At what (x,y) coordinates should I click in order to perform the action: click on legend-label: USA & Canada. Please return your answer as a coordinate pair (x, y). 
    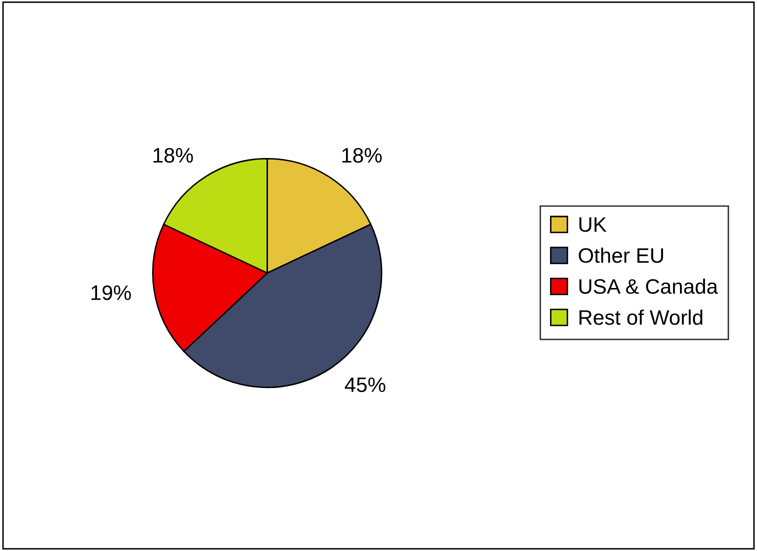
    Looking at the image, I should click on (648, 286).